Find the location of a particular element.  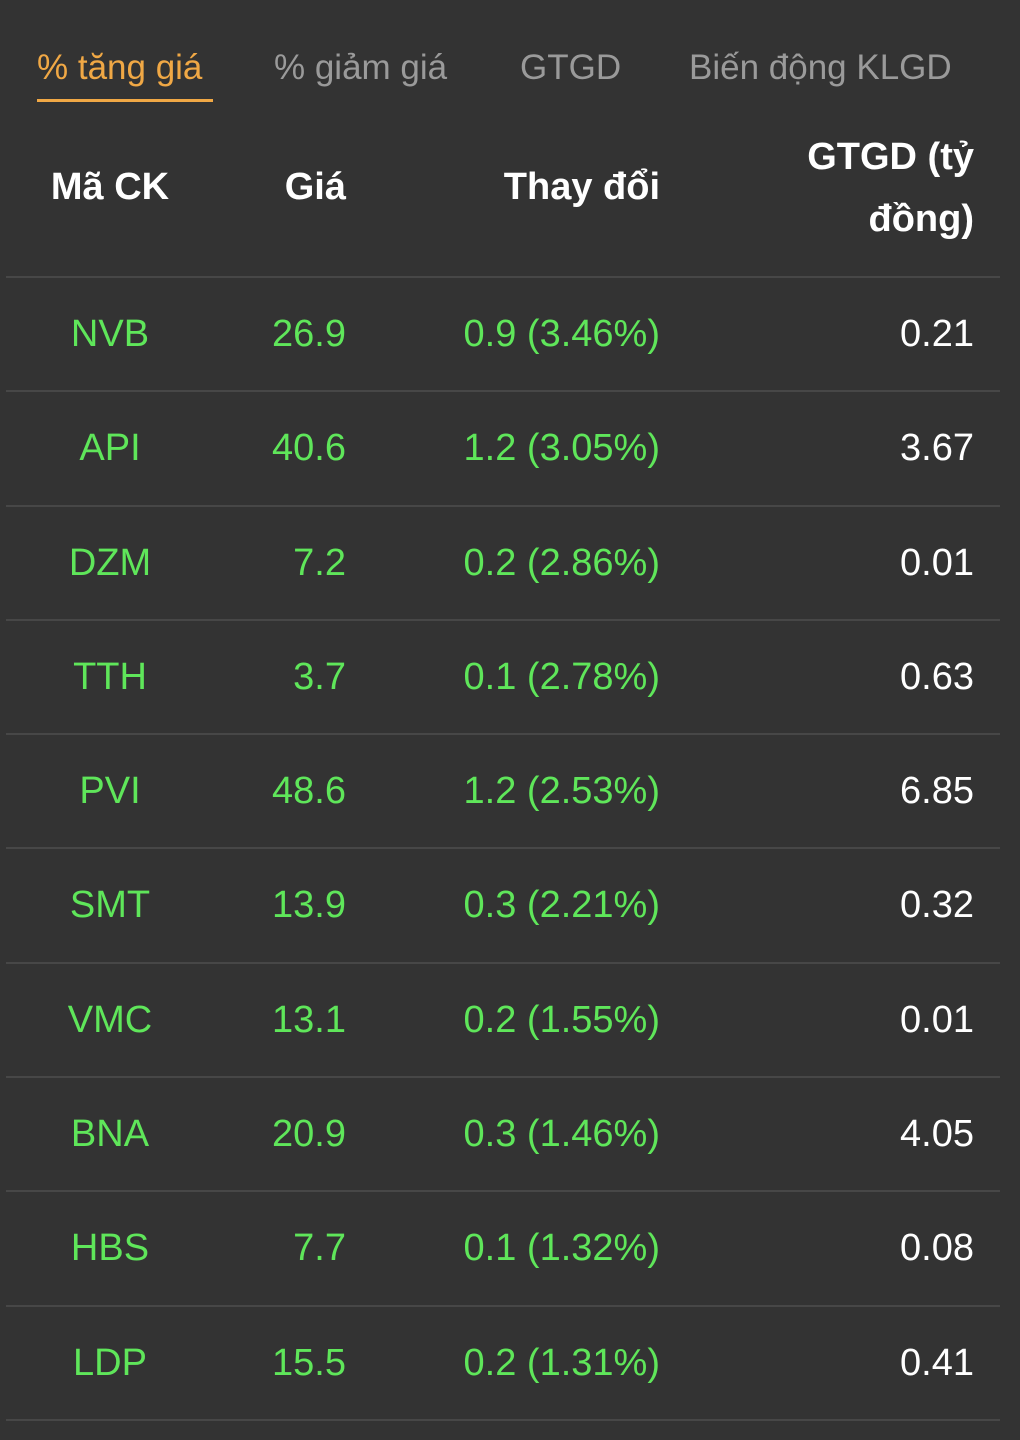

stock-change: 0.3 (2.21%) is located at coordinates (561, 905).